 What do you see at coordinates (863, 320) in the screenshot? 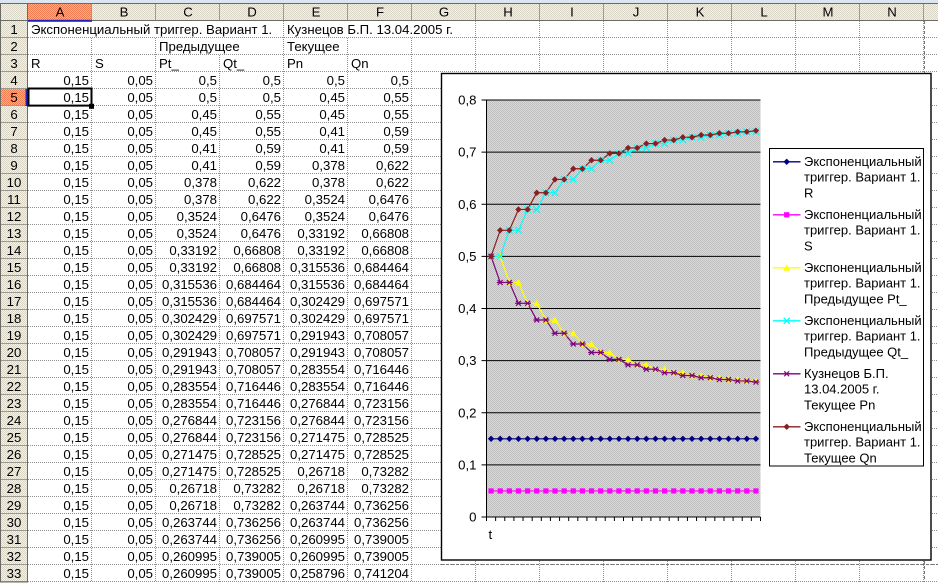
I see `svg-text: Экспоненциальный` at bounding box center [863, 320].